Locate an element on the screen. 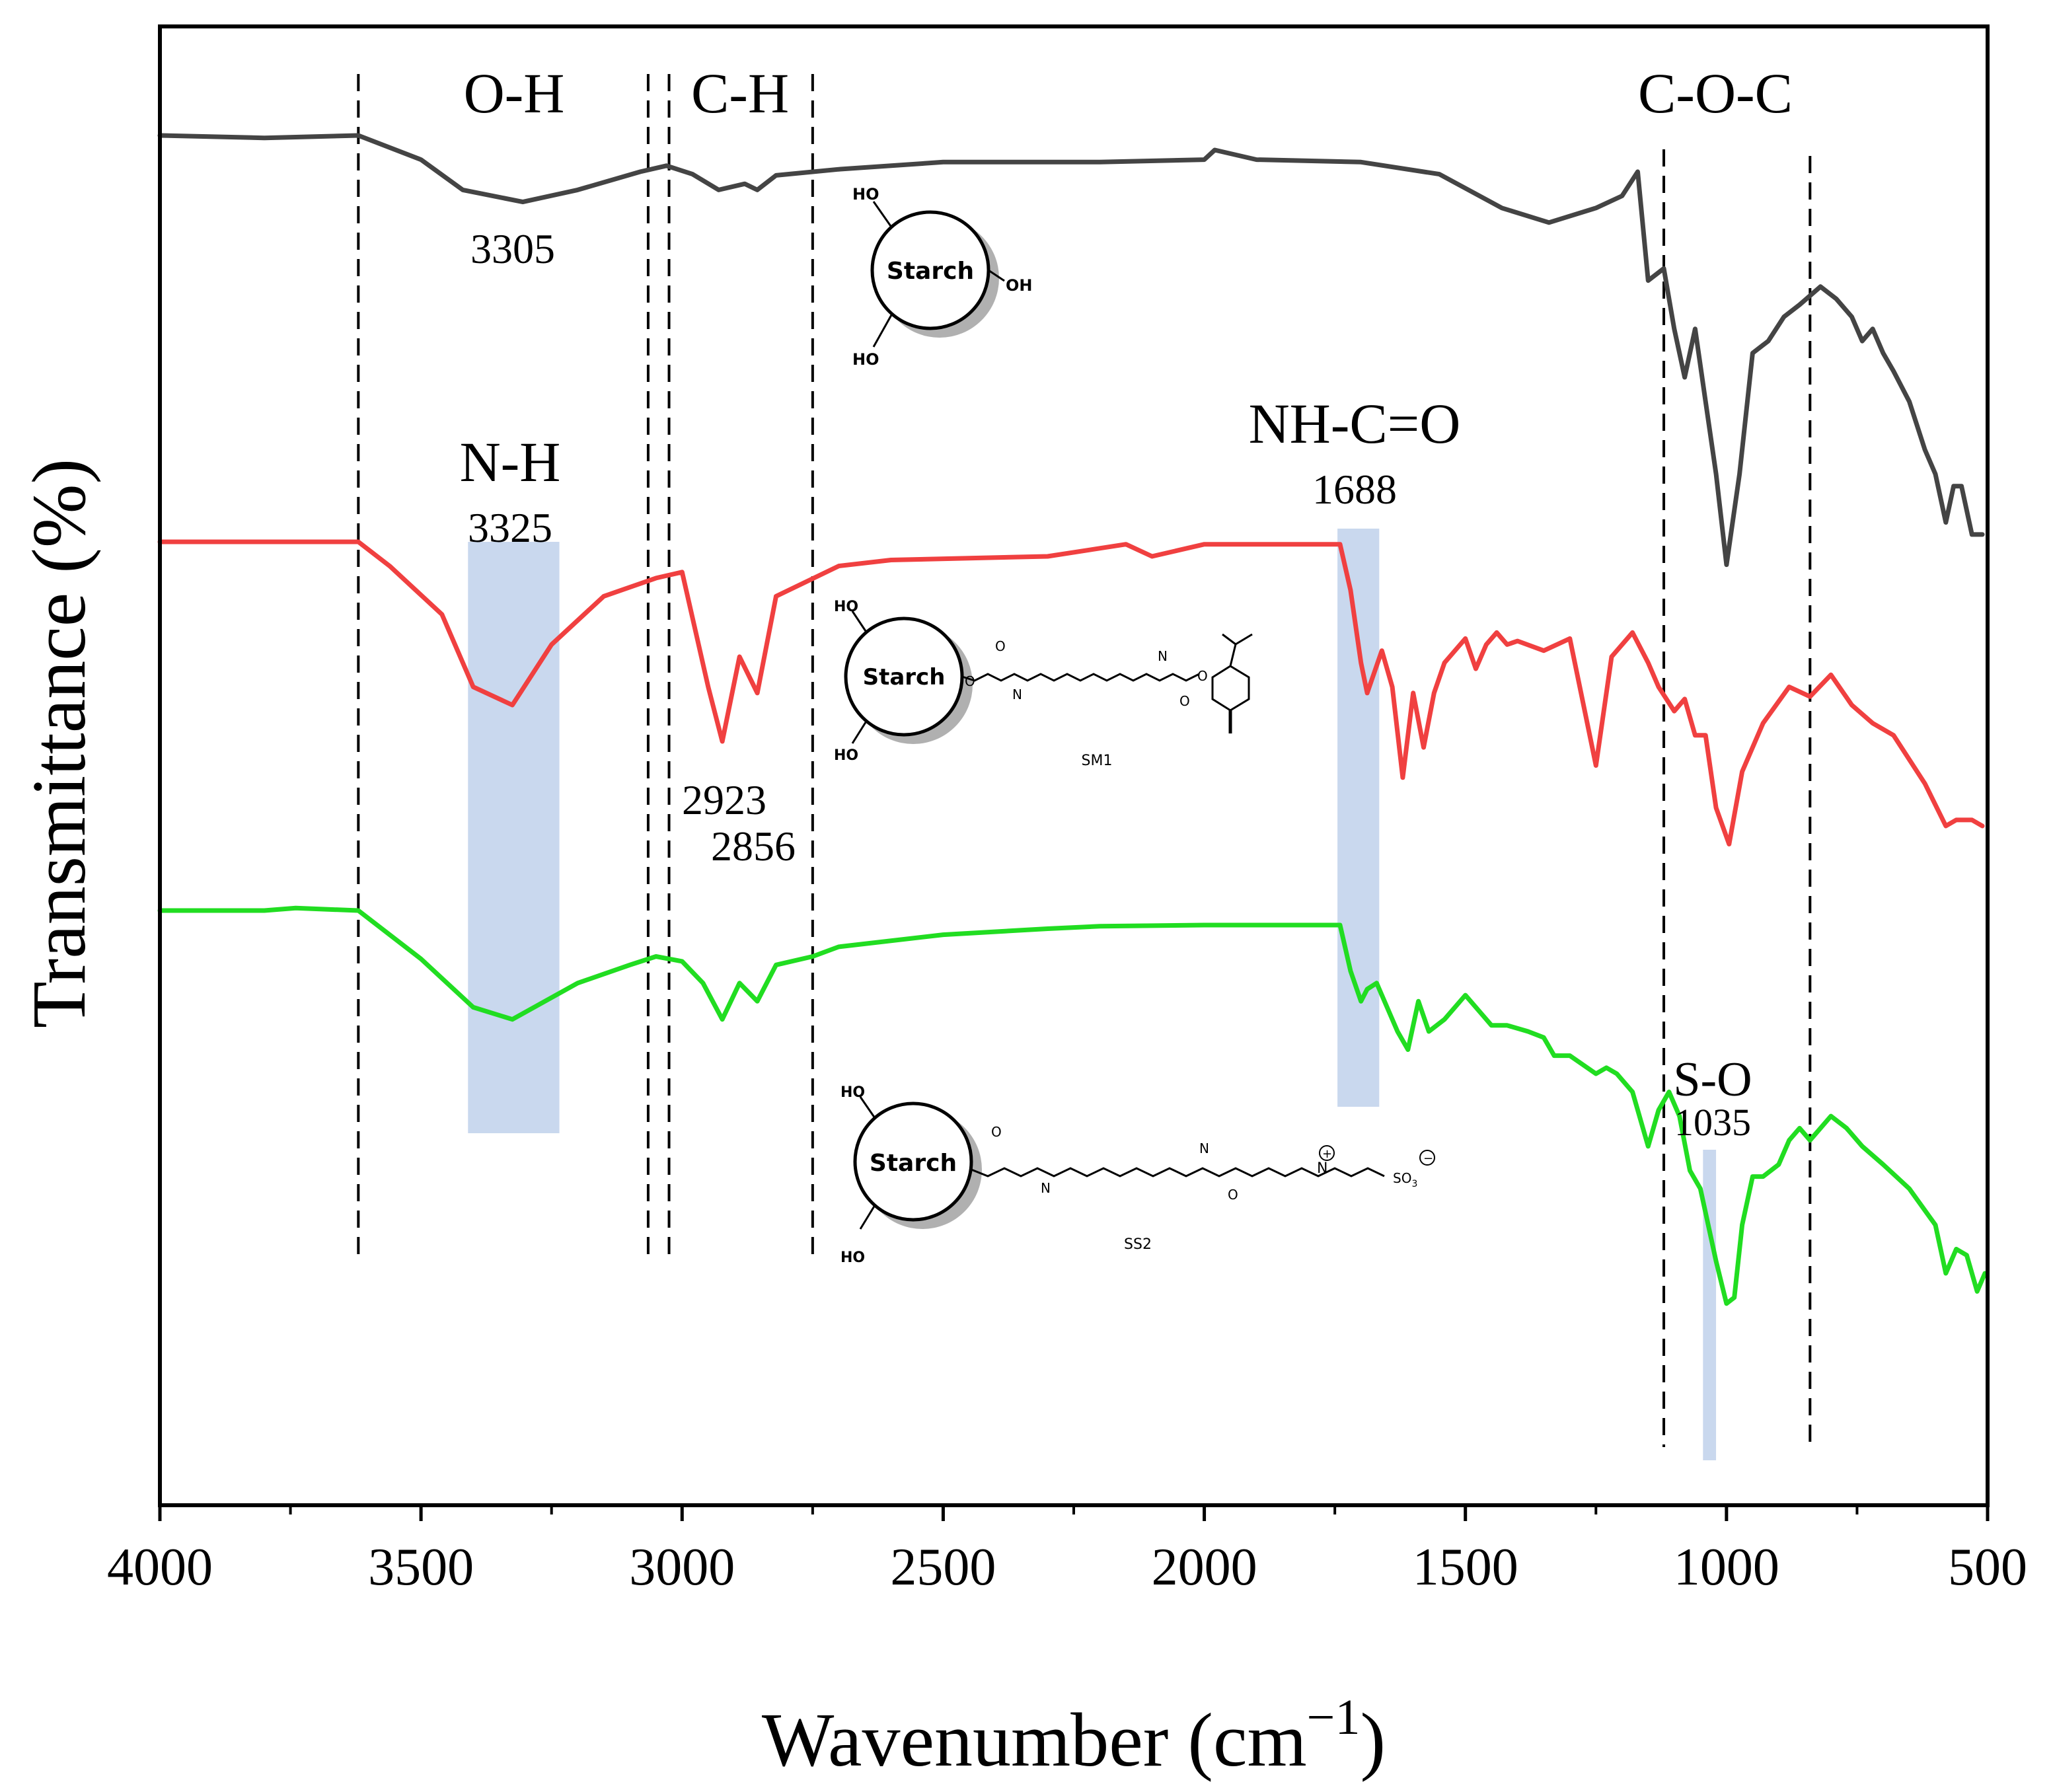 The height and width of the screenshot is (1792, 2053). x-tick-label-500: 500 is located at coordinates (1987, 1567).